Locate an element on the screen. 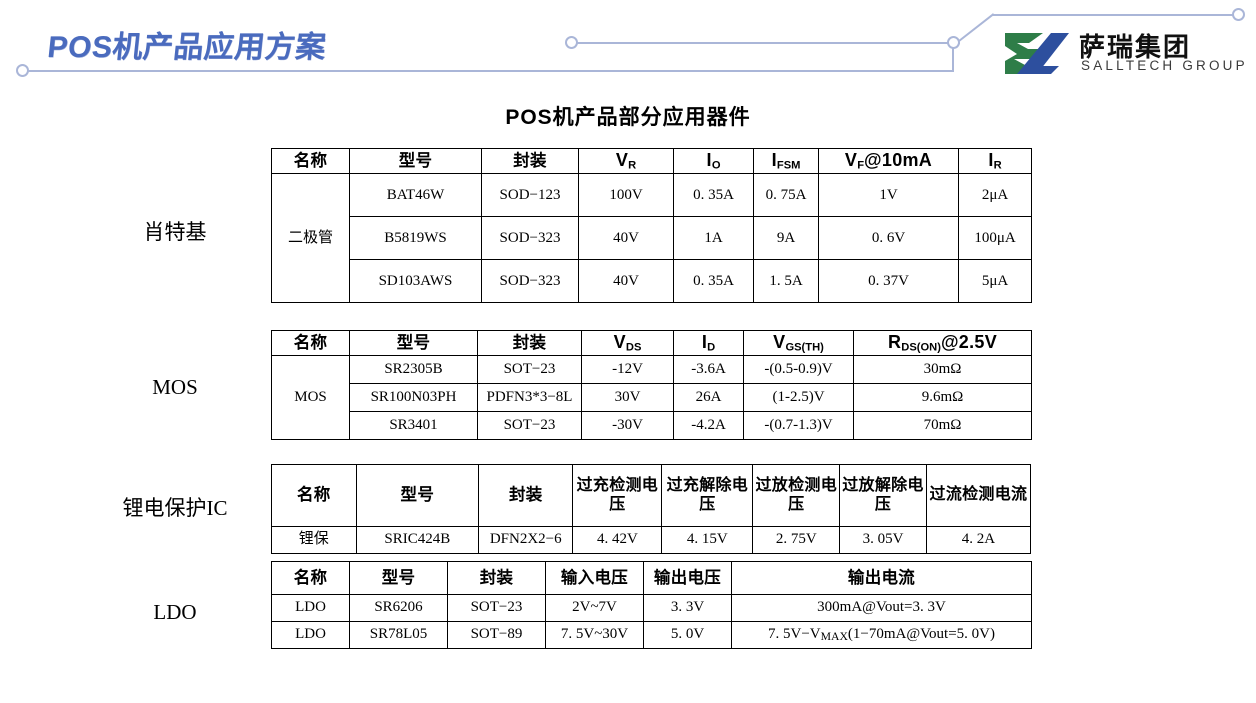  page-header: POS机产品应用方案 萨瑞集团 SALLTECH GROUP is located at coordinates (628, 46).